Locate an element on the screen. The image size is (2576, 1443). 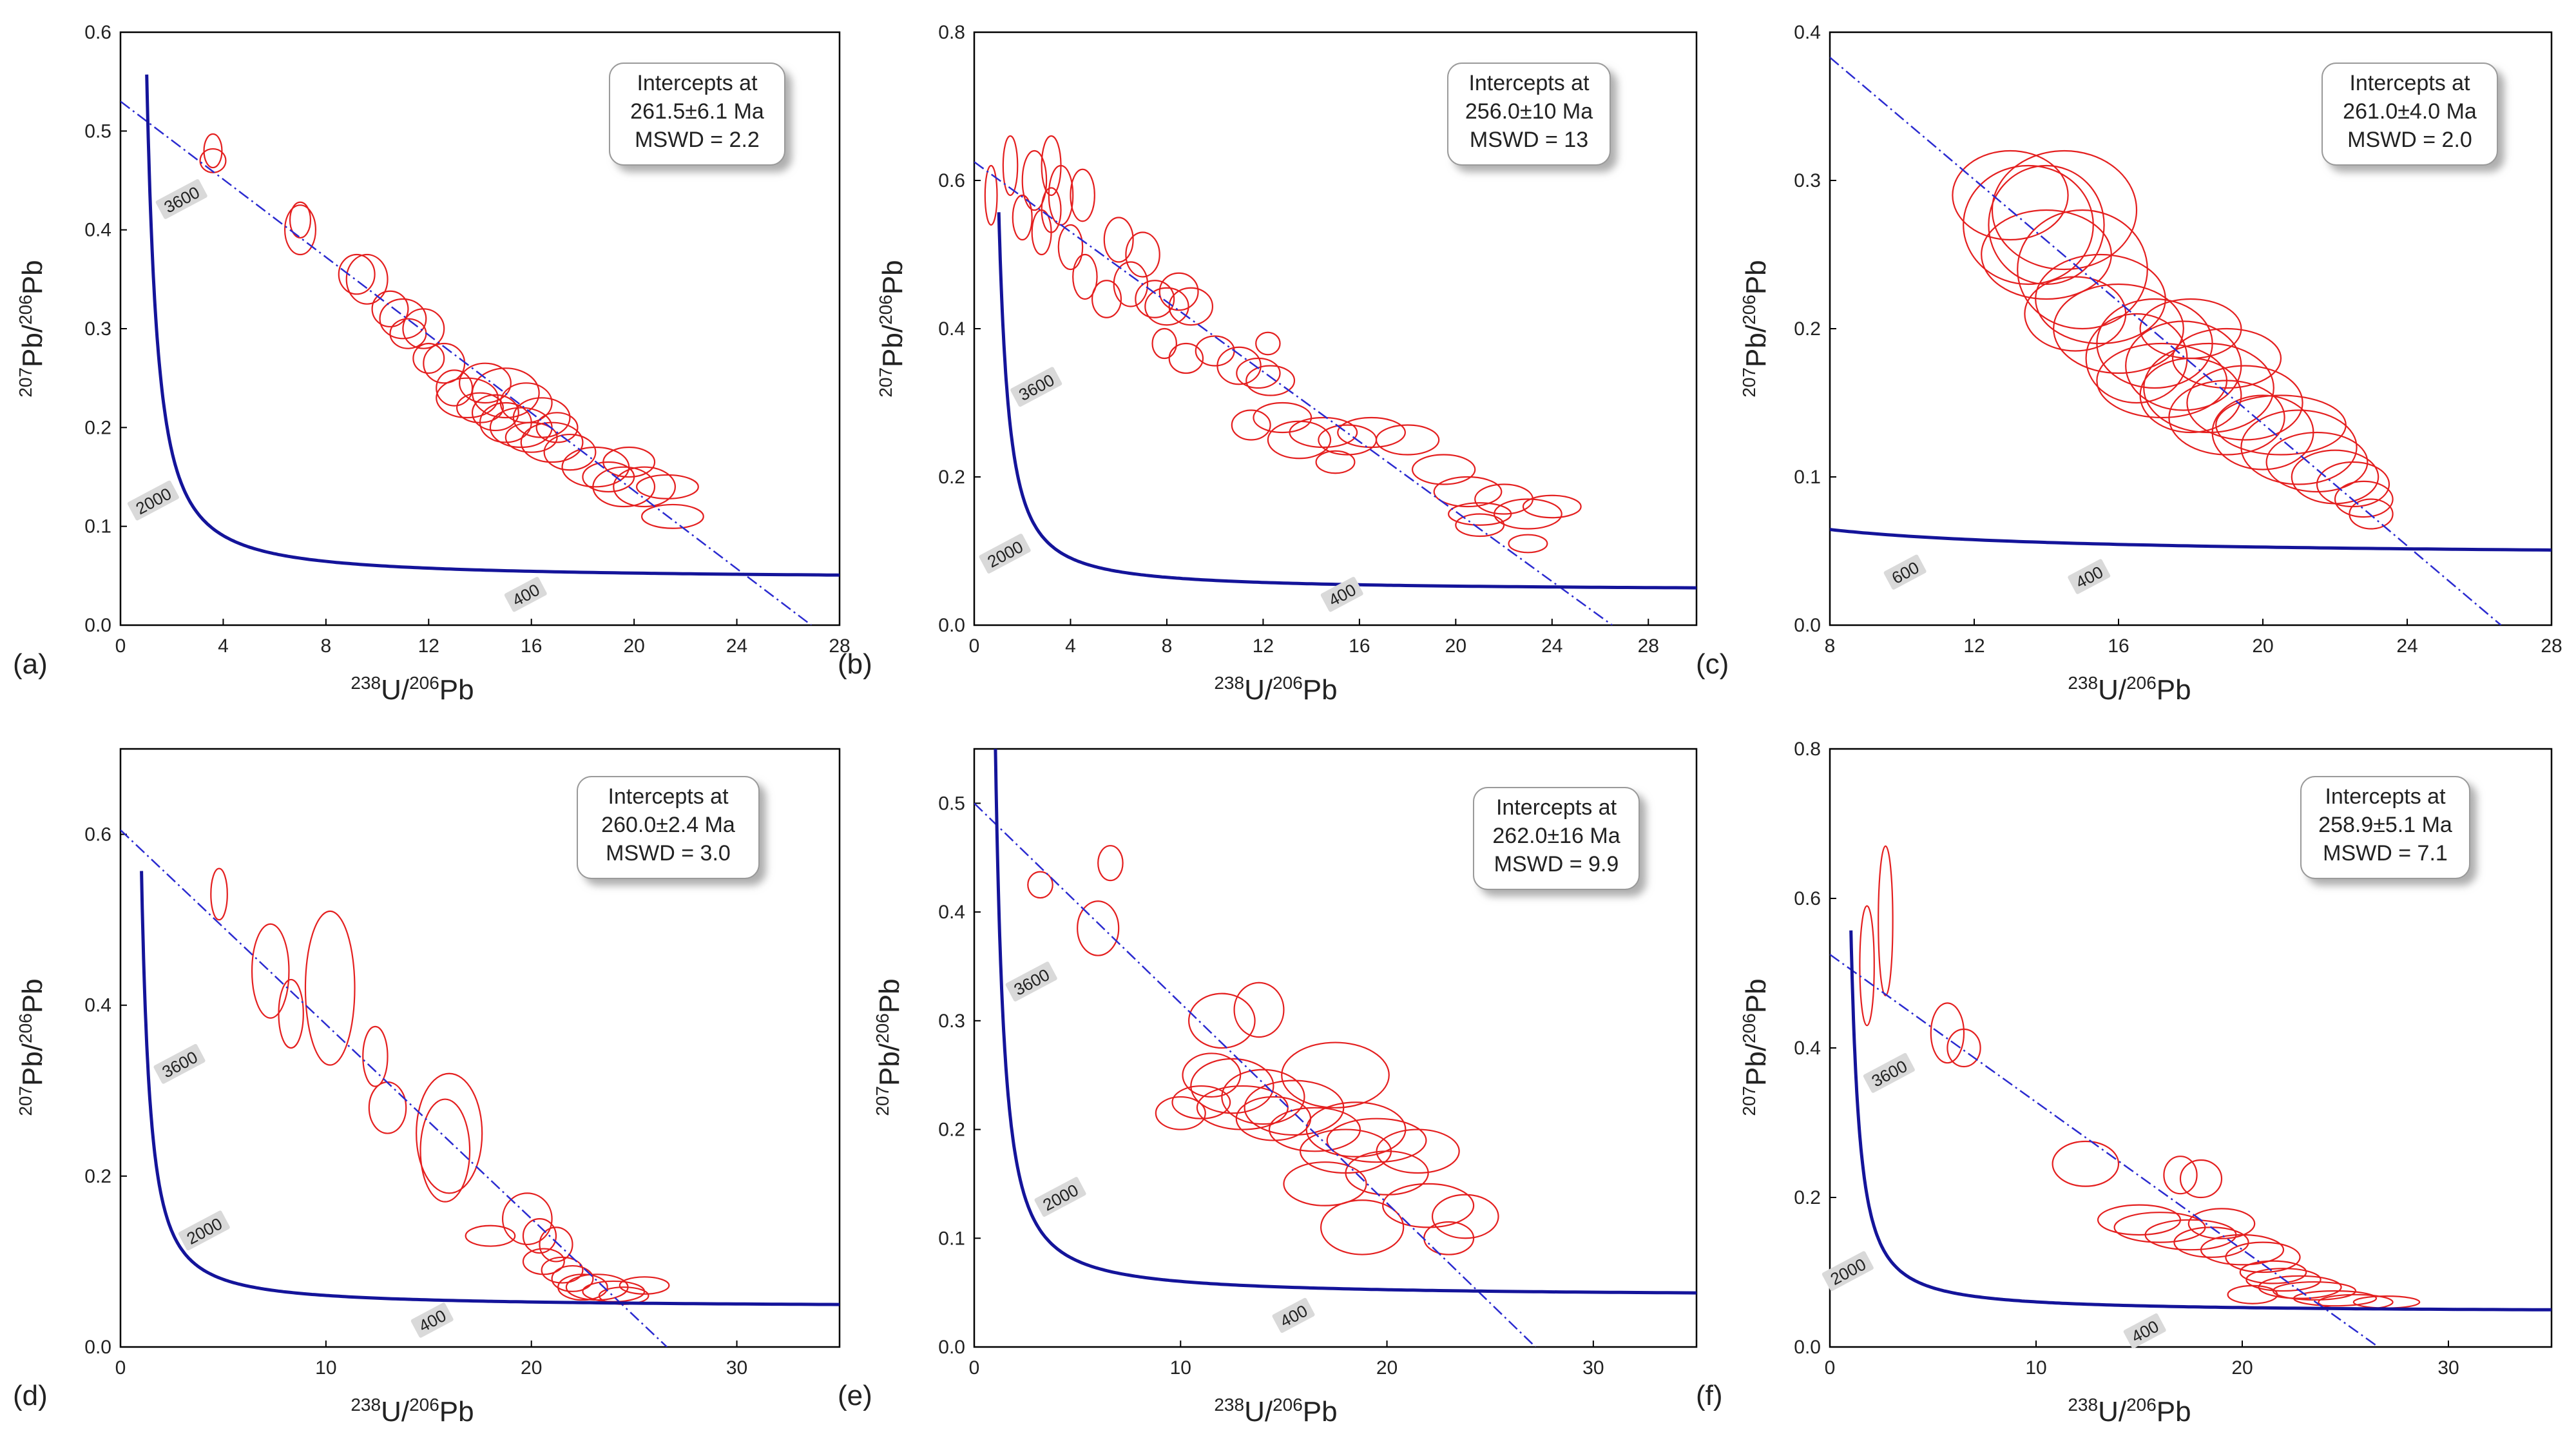
y-tick-label: 0.0 is located at coordinates (97, 626).